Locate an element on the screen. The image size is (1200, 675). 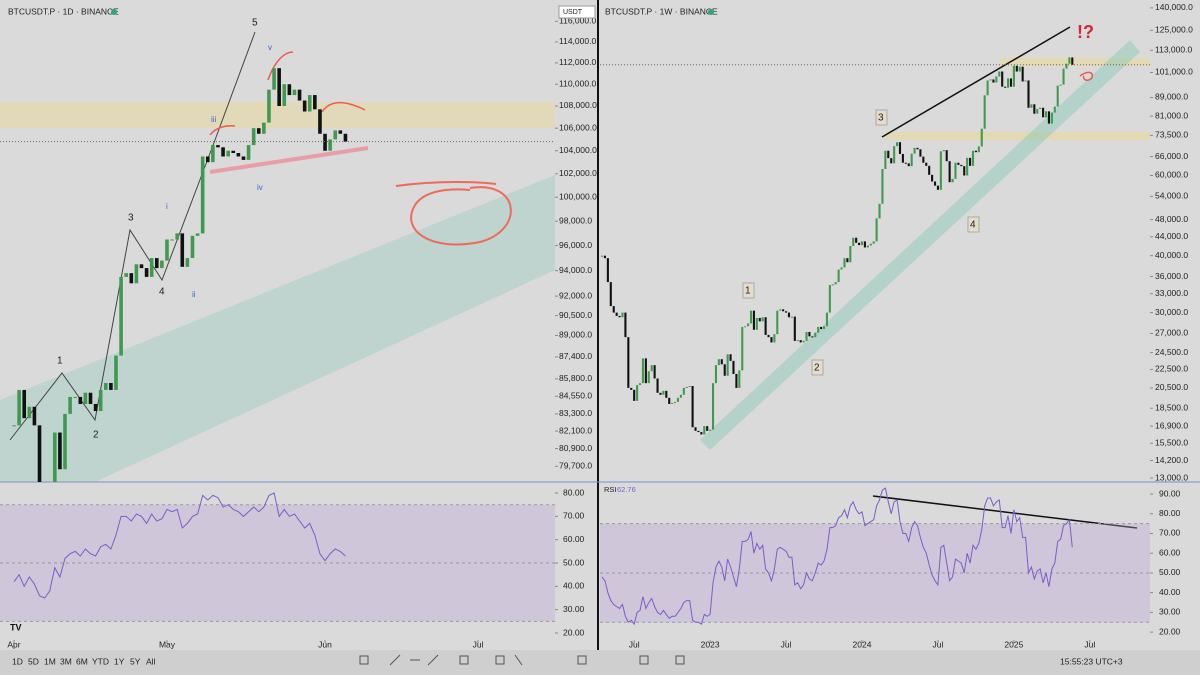
y-tick-label: 102,000.0 is located at coordinates (578, 173).